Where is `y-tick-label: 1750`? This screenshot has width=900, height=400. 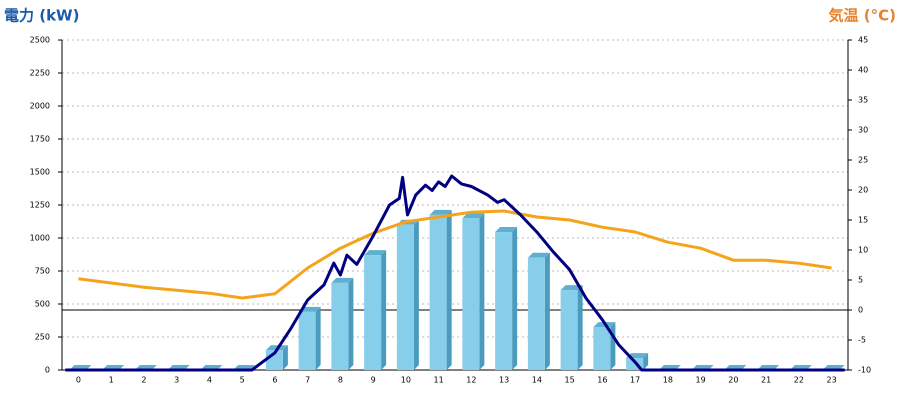
y-tick-label: 1750 is located at coordinates (40, 139).